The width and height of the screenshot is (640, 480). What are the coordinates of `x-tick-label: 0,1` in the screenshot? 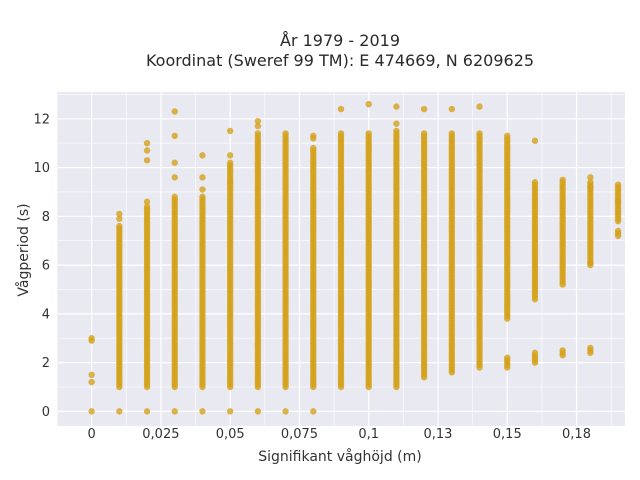 It's located at (368, 434).